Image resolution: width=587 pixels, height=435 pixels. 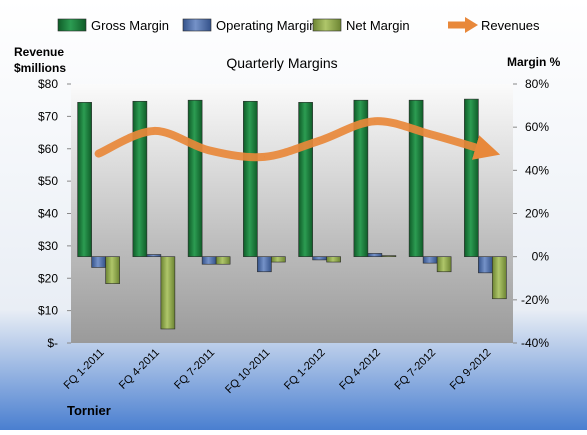 I want to click on left-tick-label: $40, so click(x=48, y=214).